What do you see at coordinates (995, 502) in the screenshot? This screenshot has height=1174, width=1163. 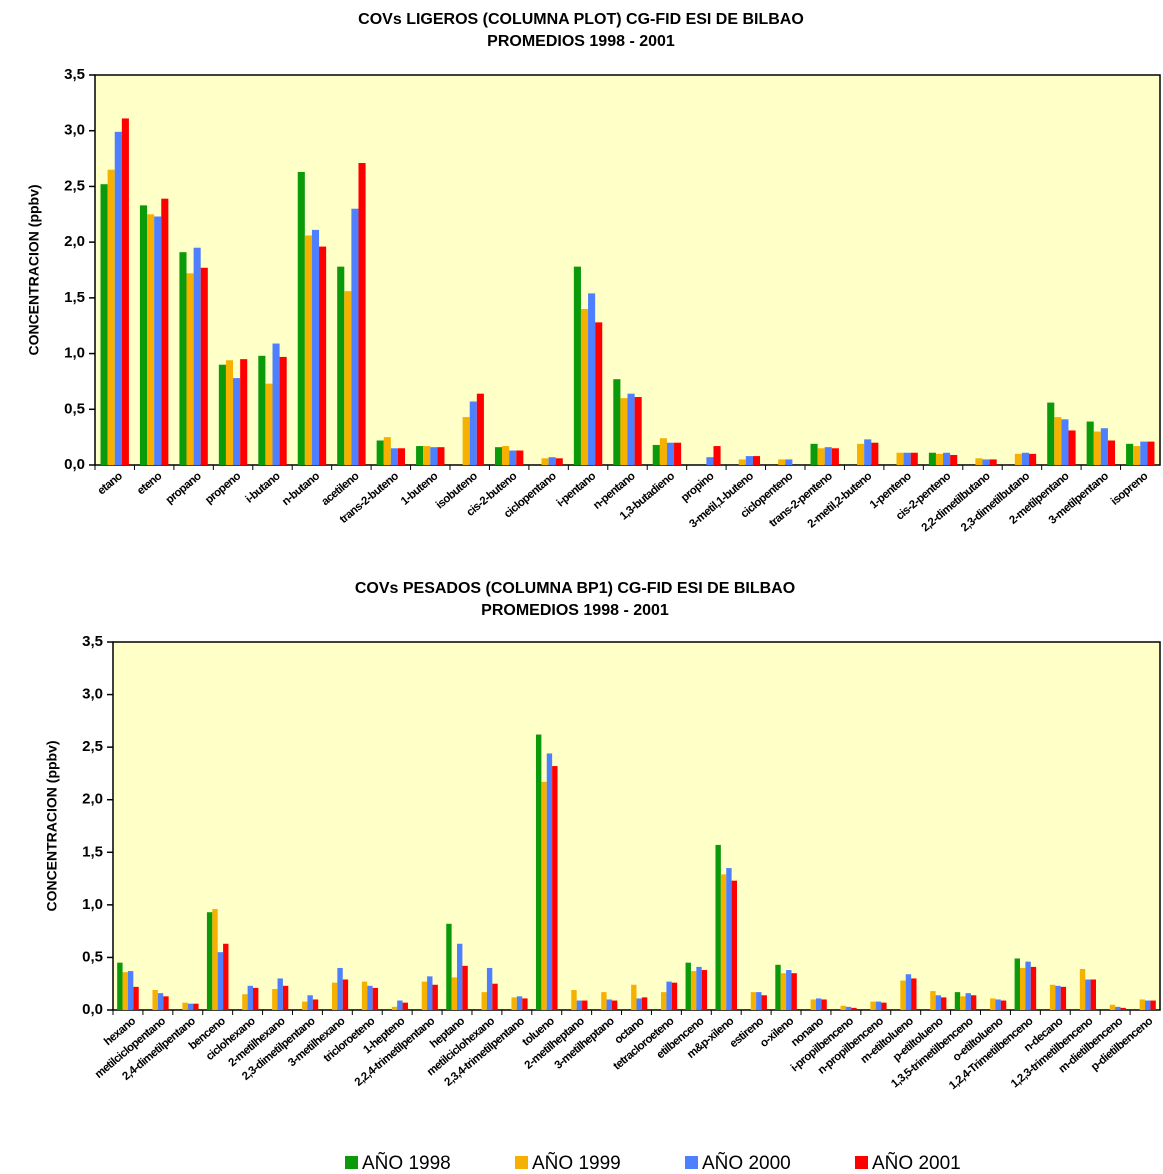 I see `x-tick-label: 2,3-dimetilbutano` at bounding box center [995, 502].